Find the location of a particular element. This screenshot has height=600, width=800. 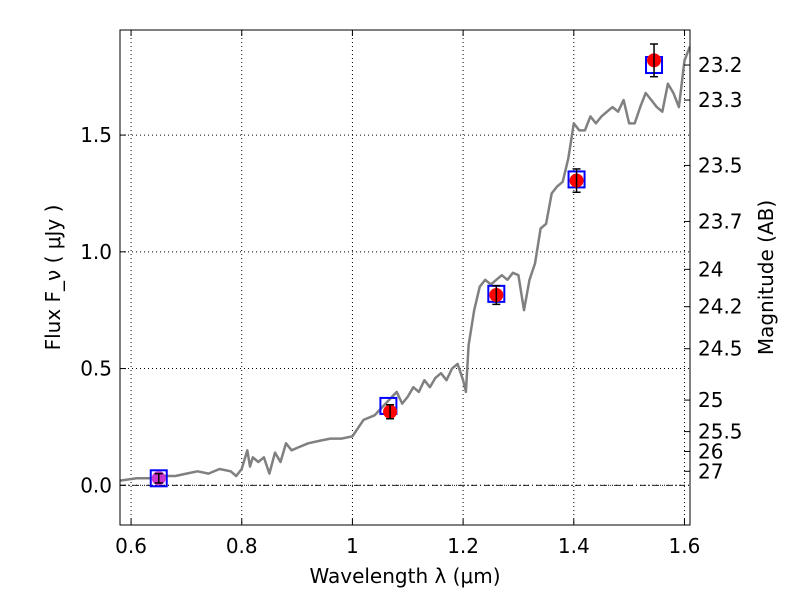

x-tick-label: 1.2 is located at coordinates (463, 546).